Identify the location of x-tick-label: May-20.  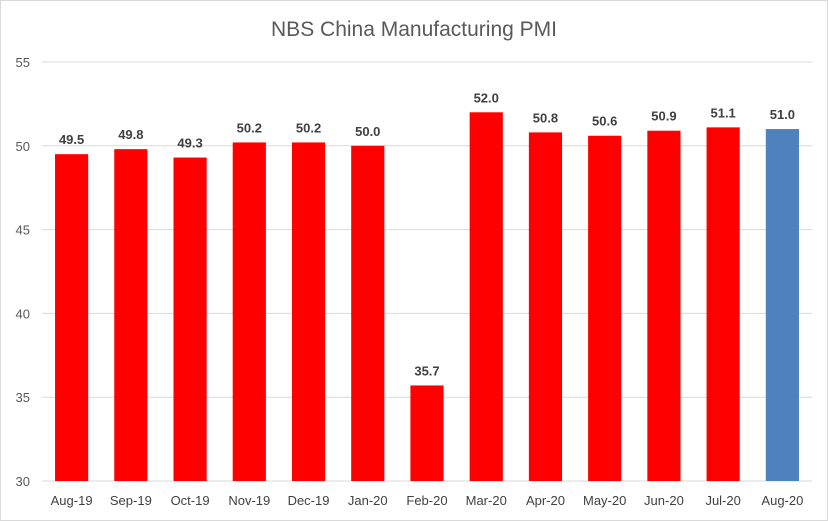
(604, 500).